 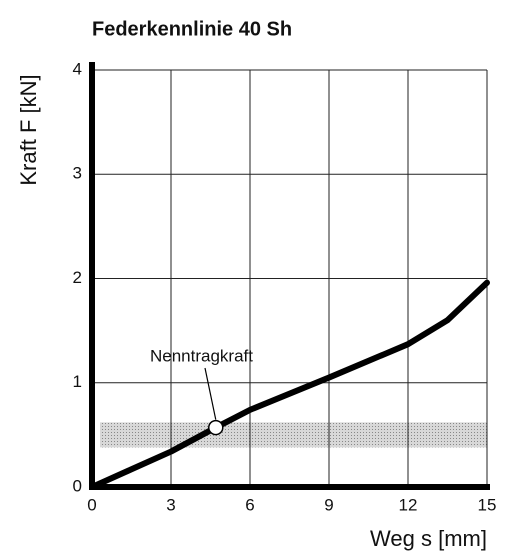 I want to click on annotation-leader, so click(x=210, y=393).